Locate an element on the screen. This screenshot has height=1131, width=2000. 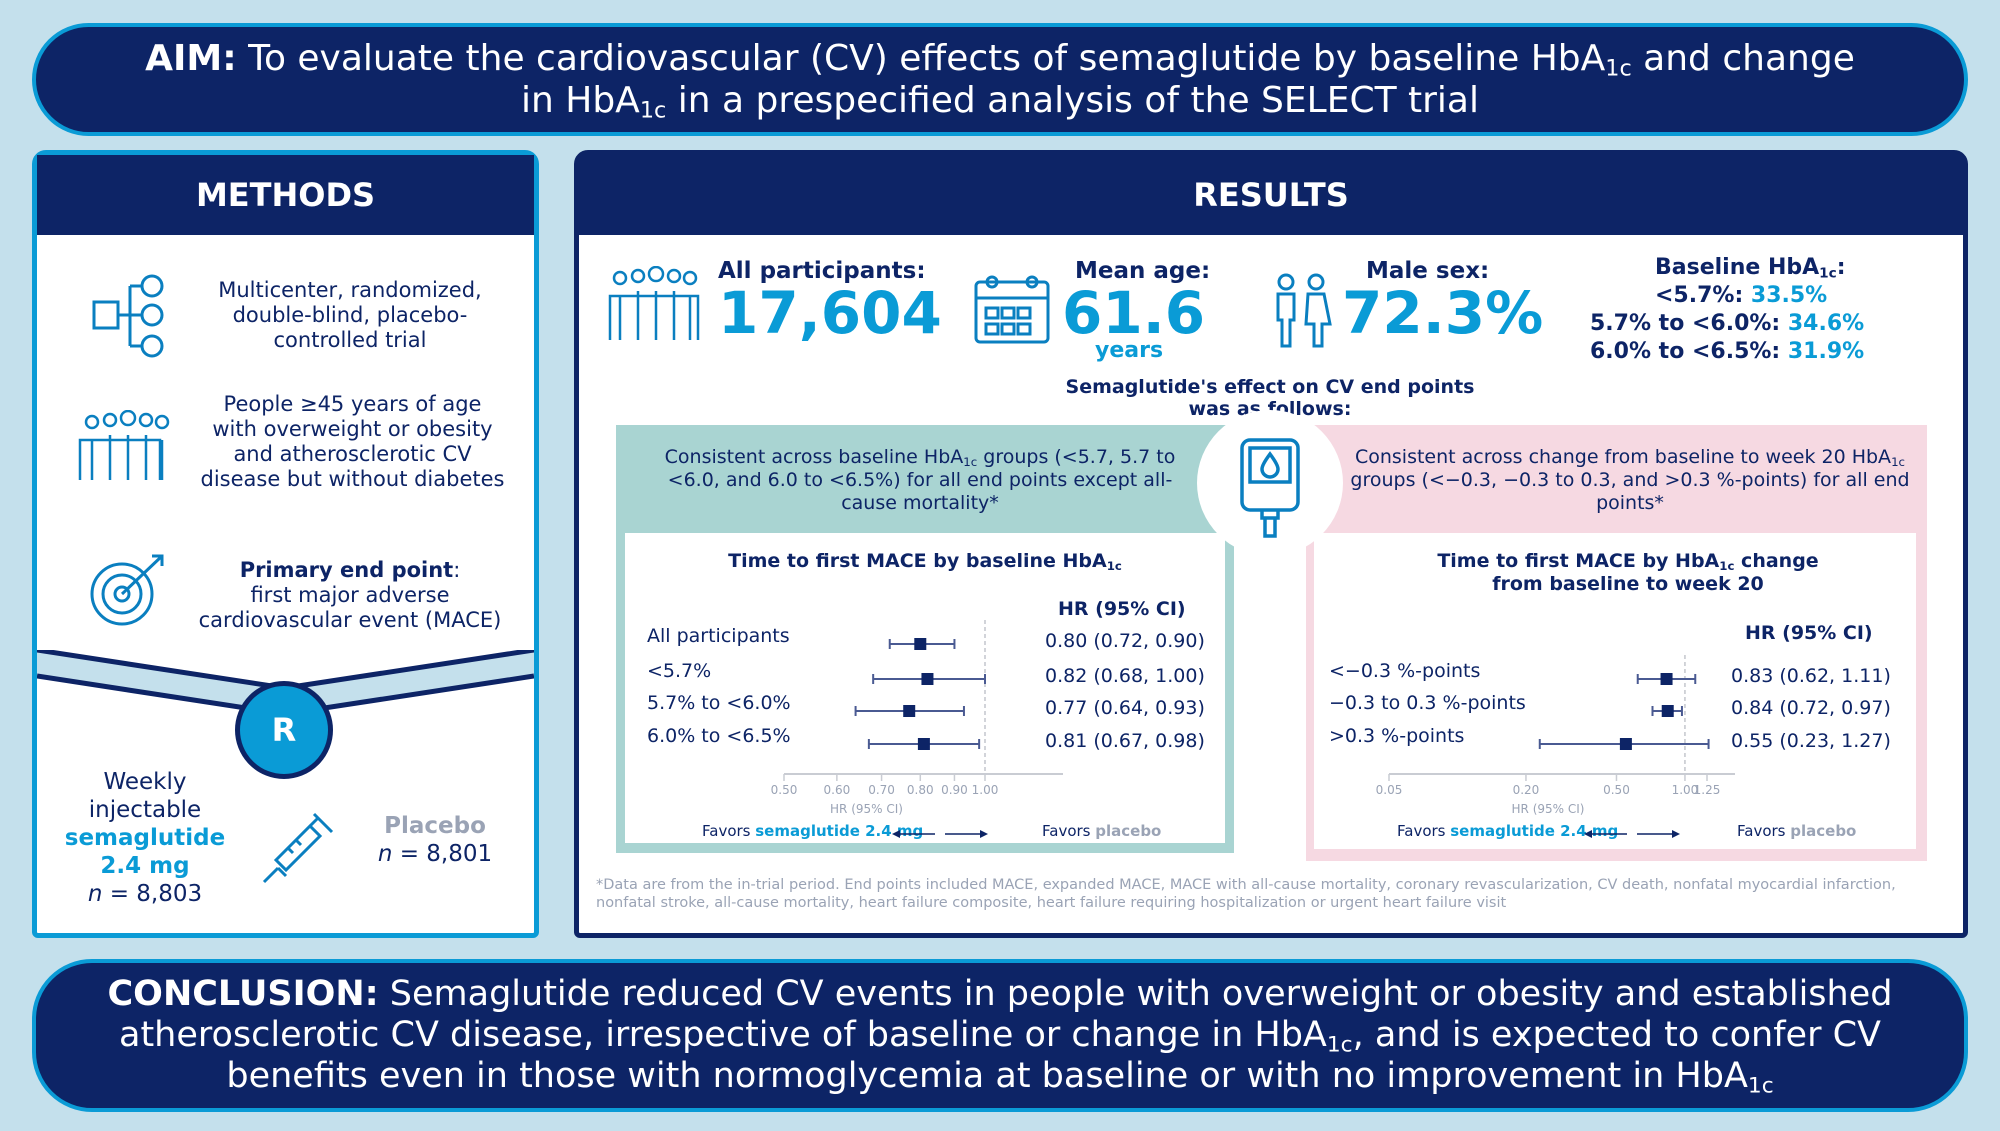
hr-value: 0.84 (0.72, 0.97) is located at coordinates (1811, 708).